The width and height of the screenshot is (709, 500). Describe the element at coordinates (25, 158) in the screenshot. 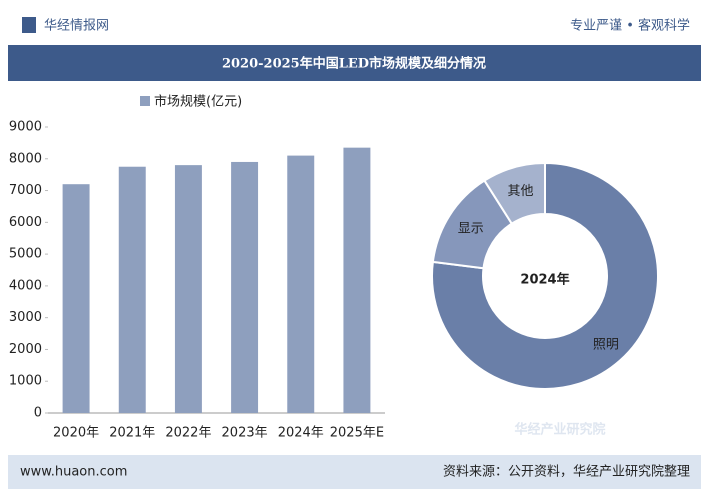

I see `y-tick-label: 8000` at that location.